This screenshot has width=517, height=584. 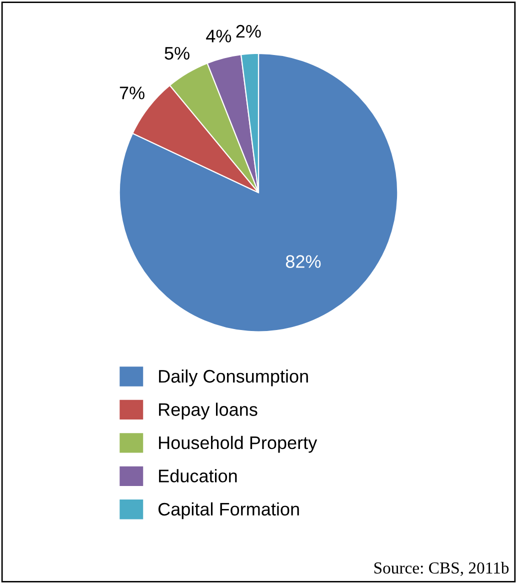 I want to click on legend-label: Household Property, so click(x=238, y=444).